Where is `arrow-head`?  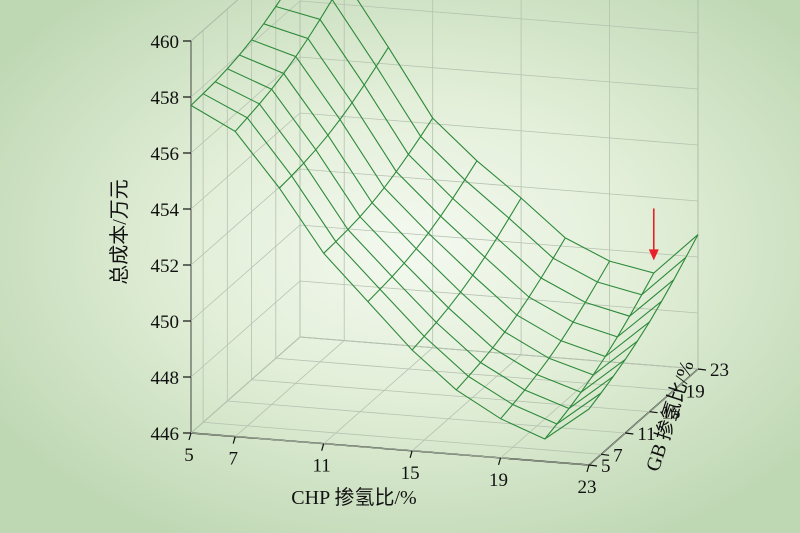
arrow-head is located at coordinates (653, 255).